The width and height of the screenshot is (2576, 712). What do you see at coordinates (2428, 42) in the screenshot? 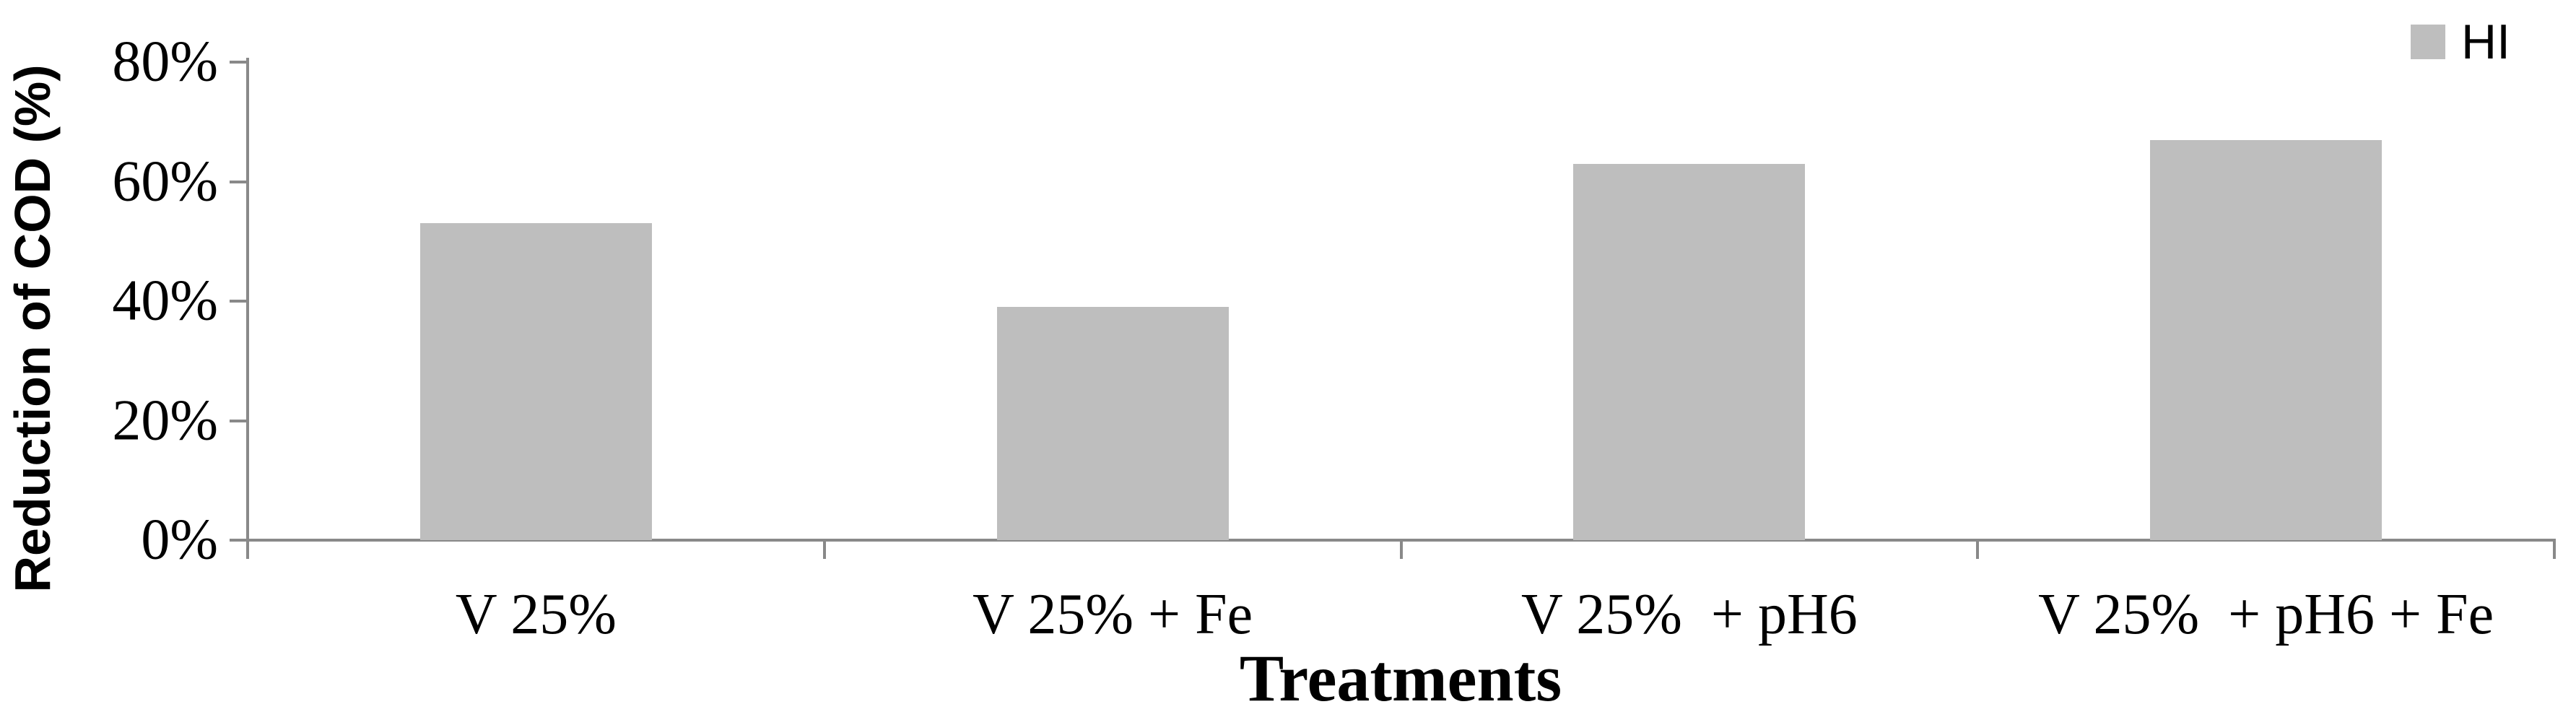
I see `legend-swatch-hi` at bounding box center [2428, 42].